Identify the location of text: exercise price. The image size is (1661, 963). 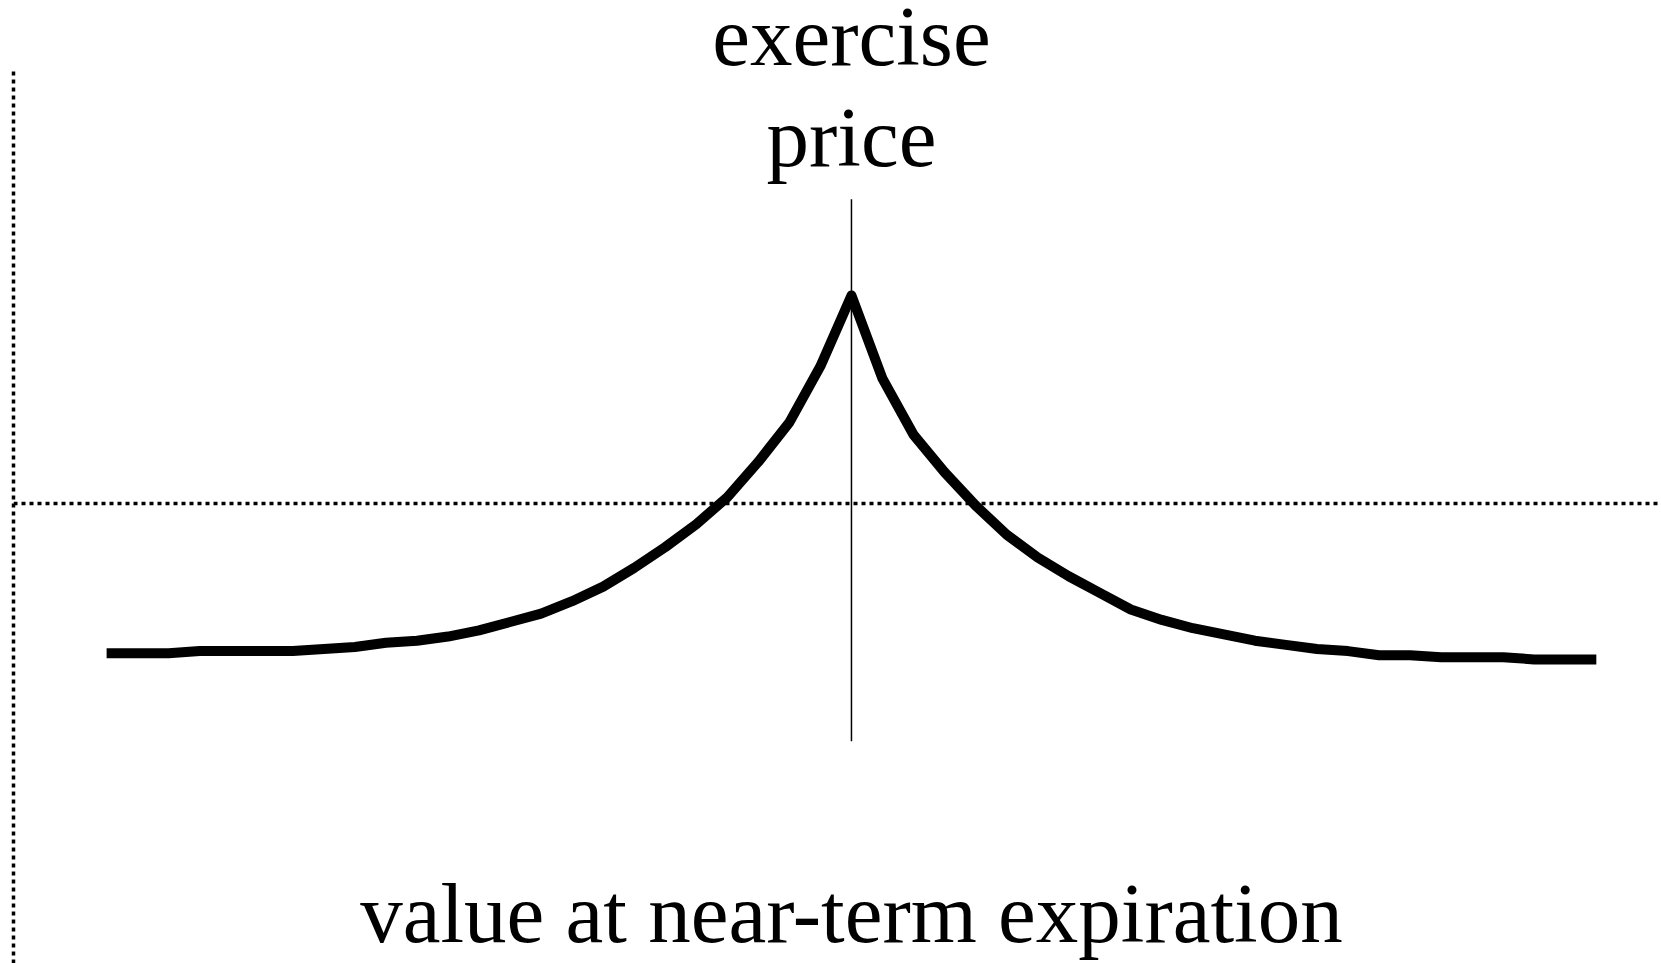
(851, 92).